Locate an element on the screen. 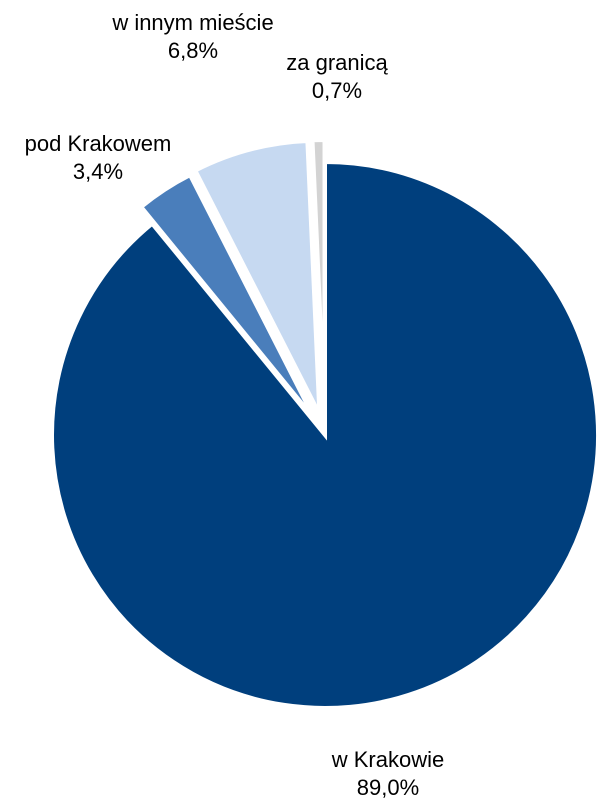 Image resolution: width=597 pixels, height=800 pixels. slice-label-w-innym-miescie: w innym mieście is located at coordinates (192, 22).